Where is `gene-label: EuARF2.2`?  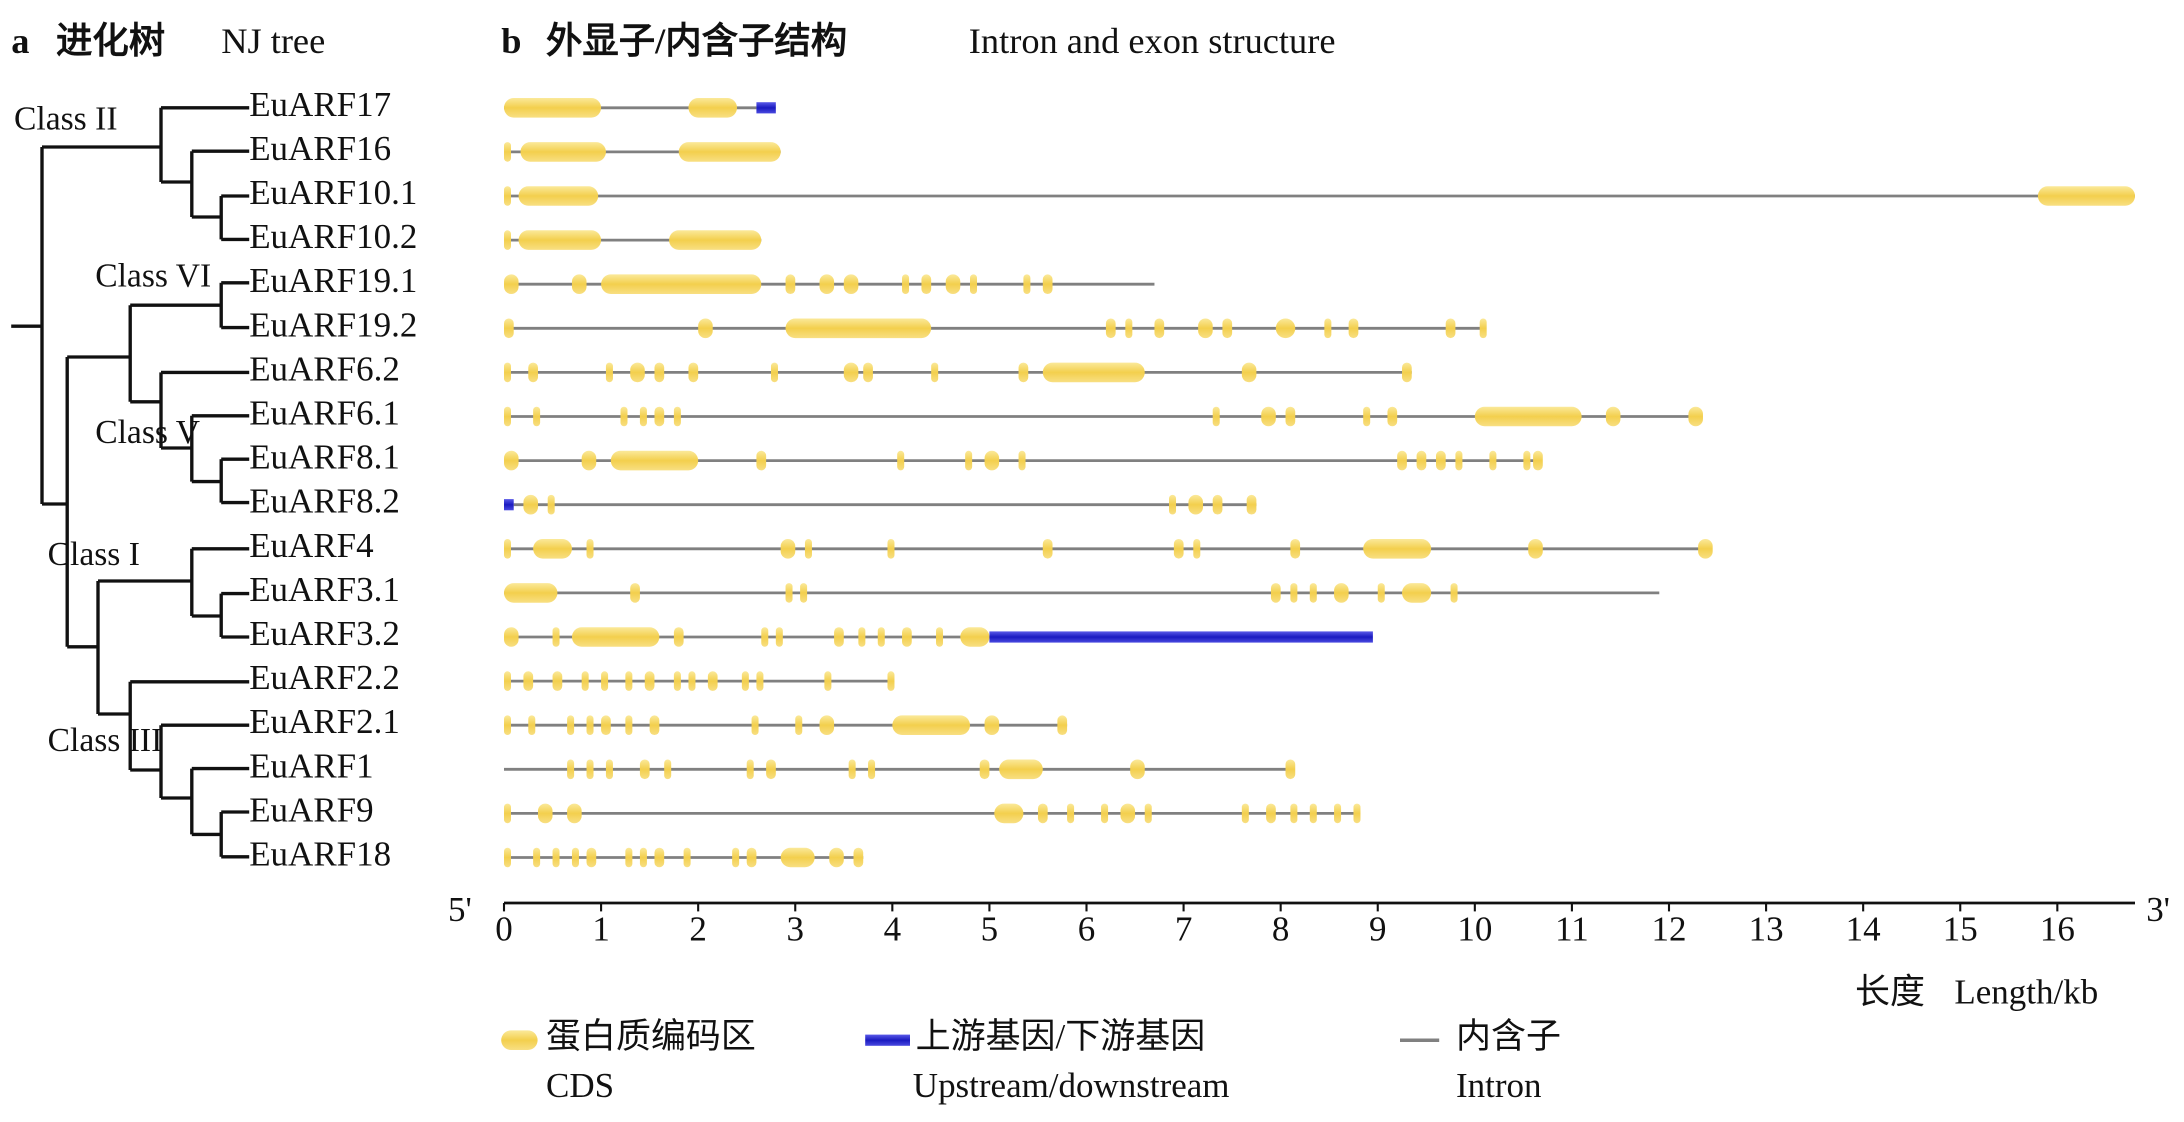 gene-label: EuARF2.2 is located at coordinates (324, 677).